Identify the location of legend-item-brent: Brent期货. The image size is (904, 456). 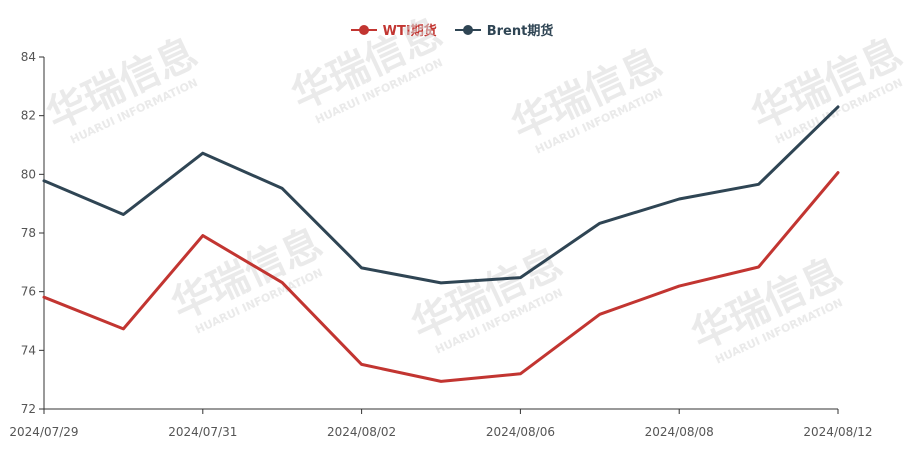
(504, 29).